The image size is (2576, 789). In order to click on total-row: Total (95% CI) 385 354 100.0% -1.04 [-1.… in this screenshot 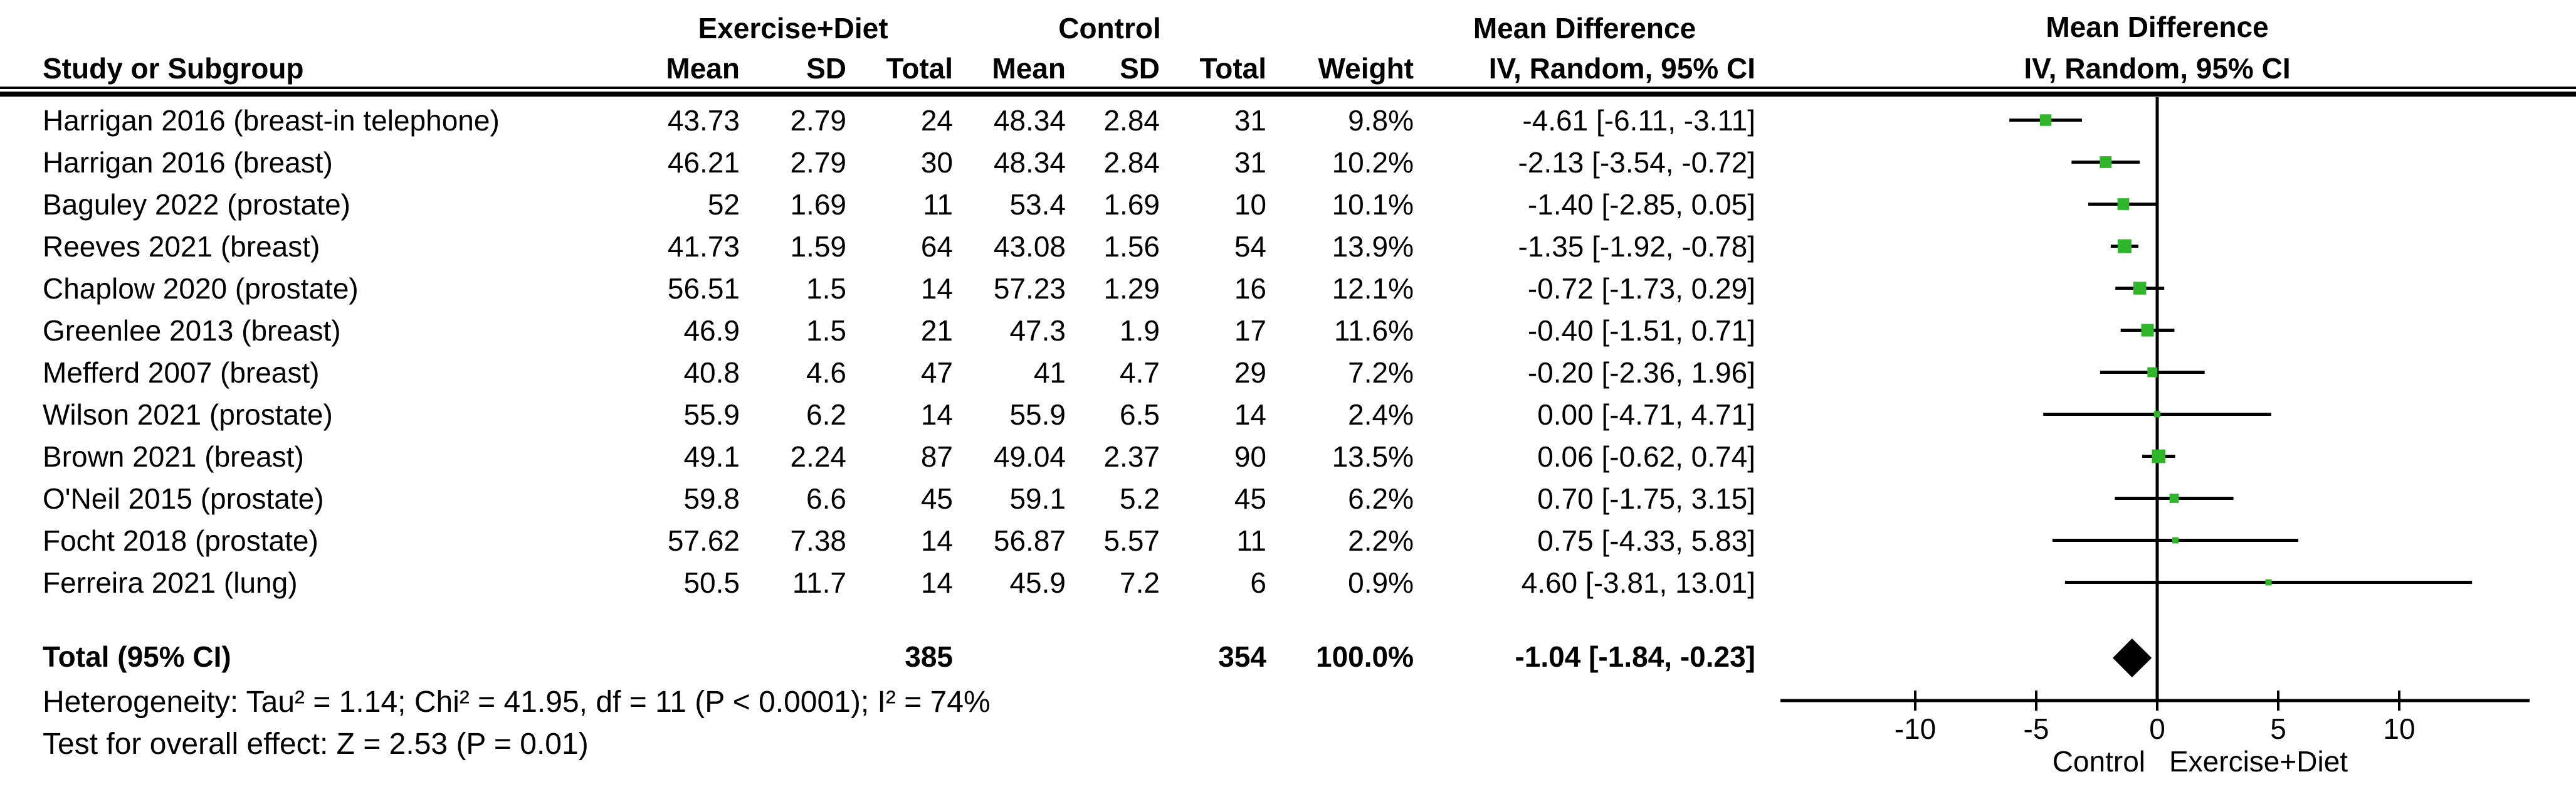, I will do `click(877, 656)`.